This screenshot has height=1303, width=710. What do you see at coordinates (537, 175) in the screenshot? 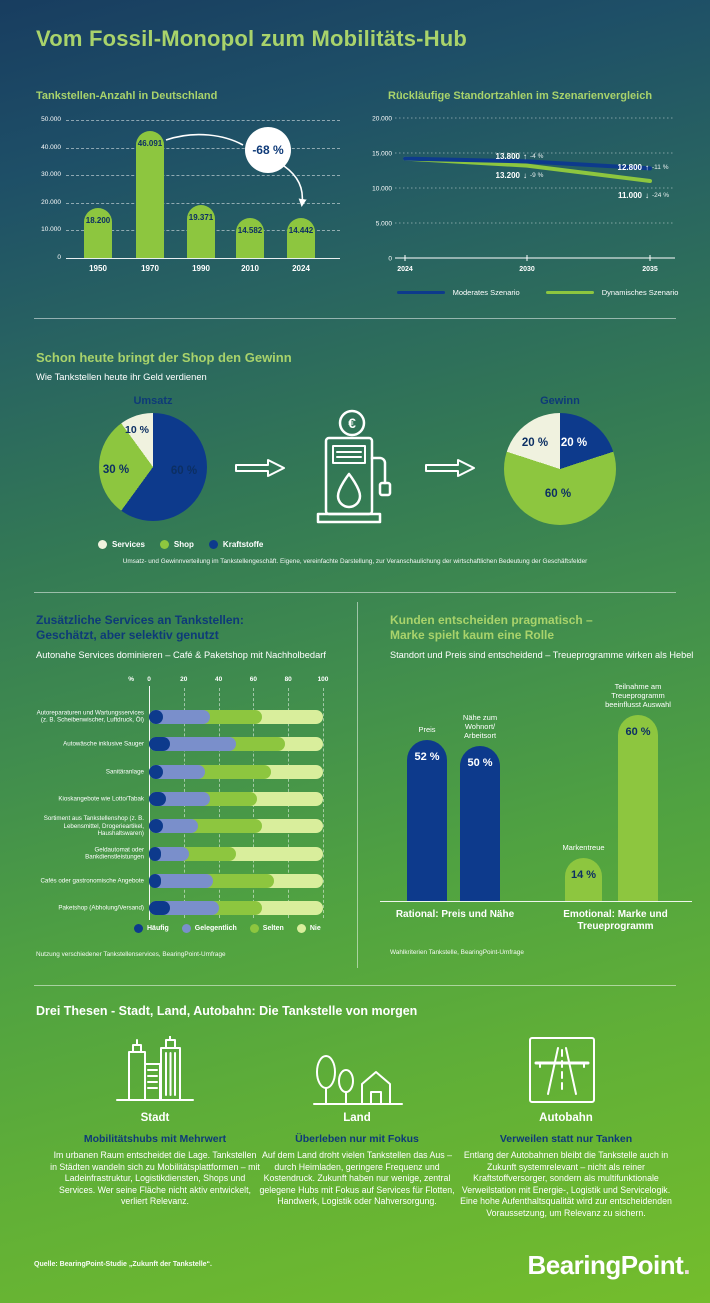
I see `annotation-delta: -9 %` at bounding box center [537, 175].